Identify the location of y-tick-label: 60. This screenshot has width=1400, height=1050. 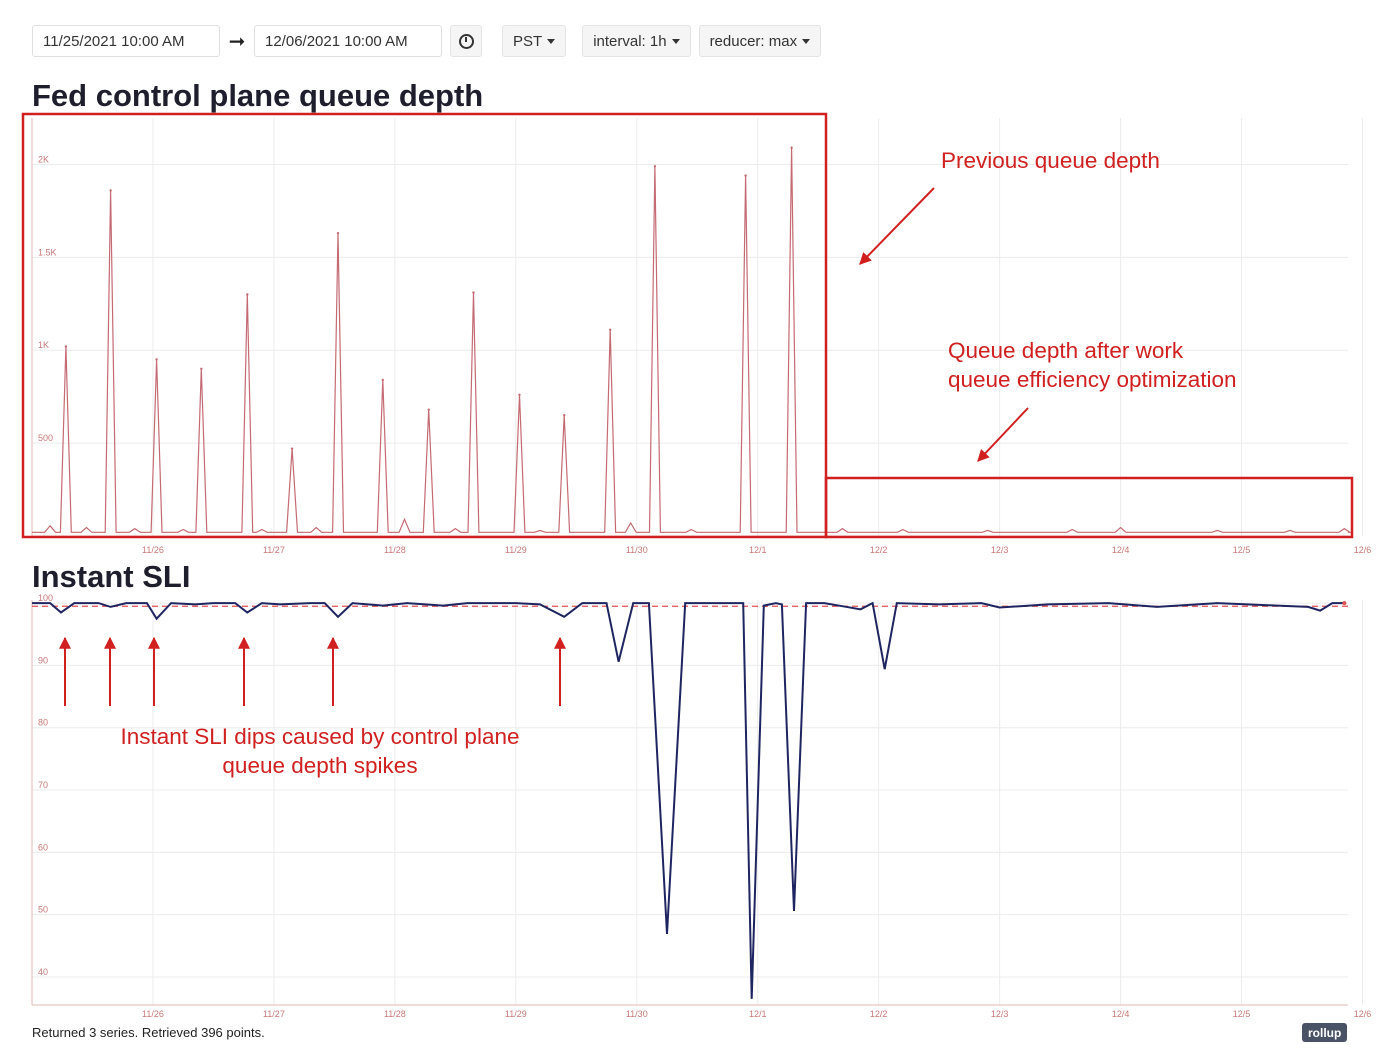
(43, 847).